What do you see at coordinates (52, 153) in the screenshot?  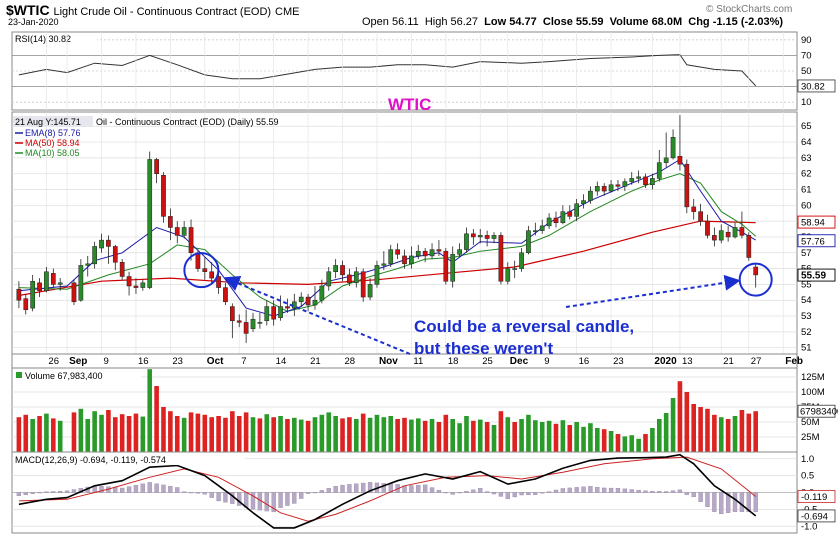 I see `legend-entry: MA(10) 58.05` at bounding box center [52, 153].